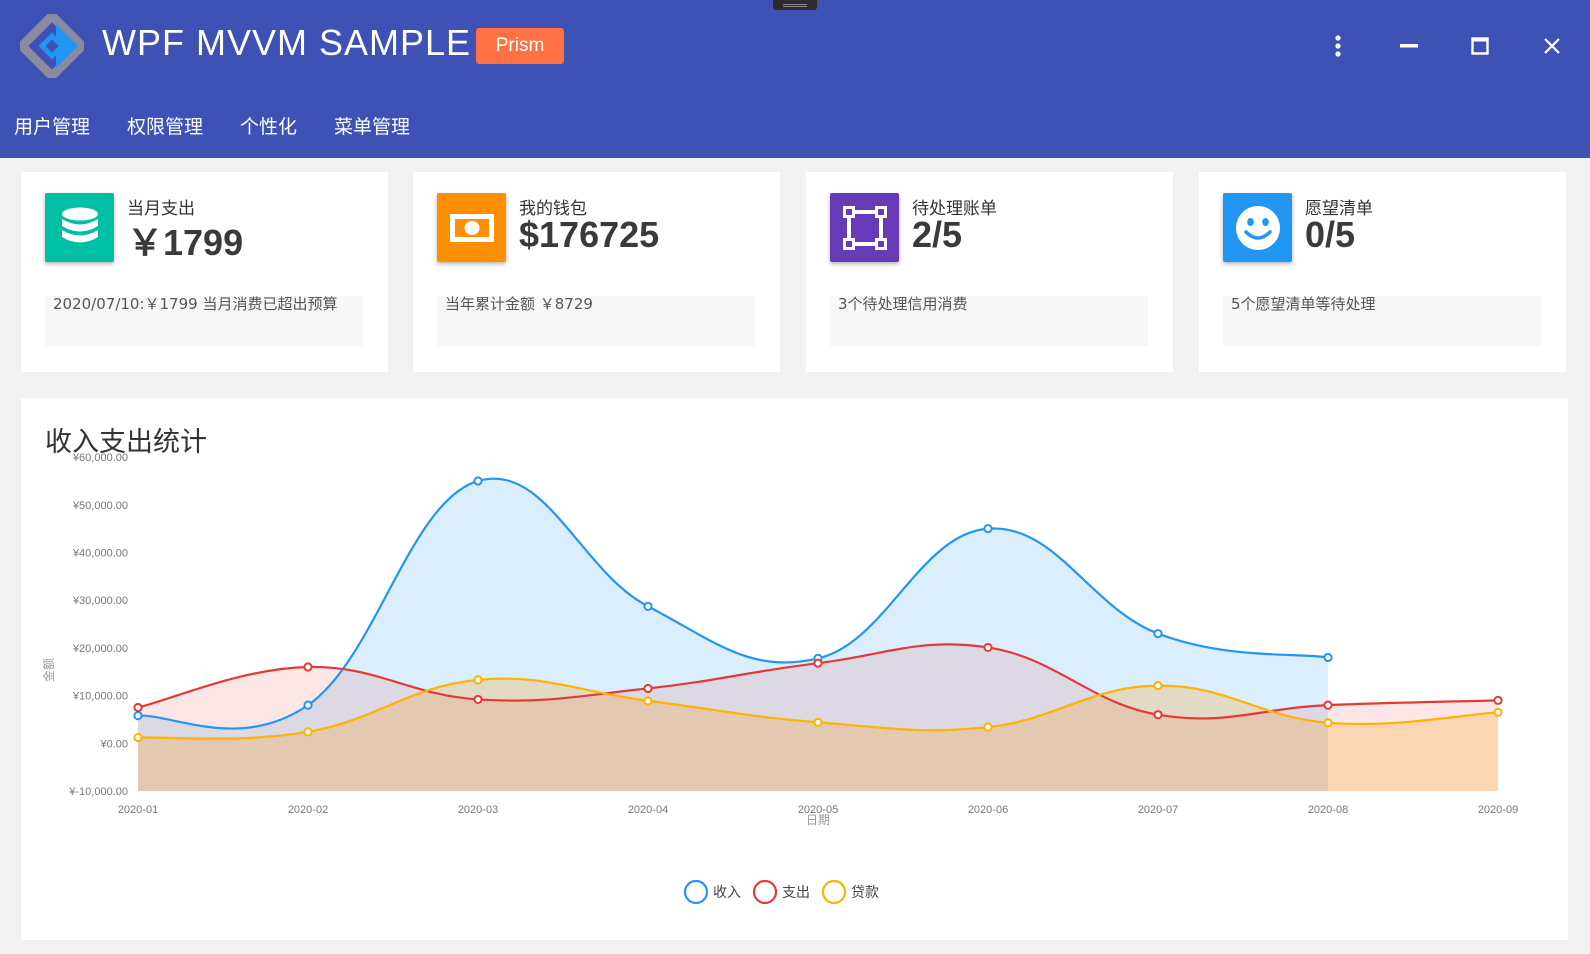 The image size is (1590, 954). I want to click on vector-square-icon, so click(864, 227).